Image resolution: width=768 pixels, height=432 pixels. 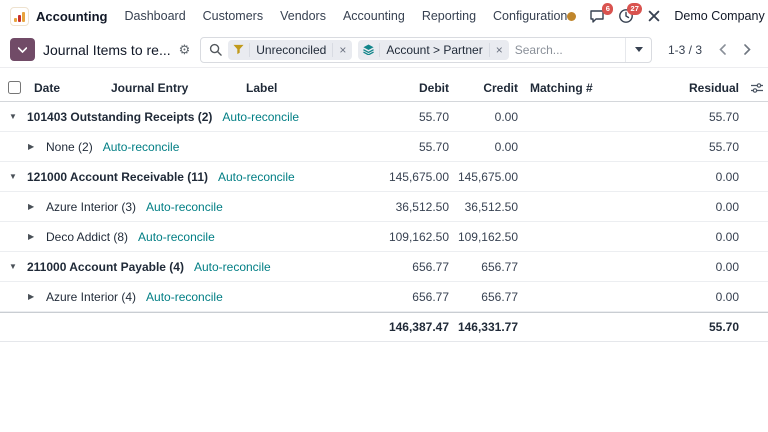 I want to click on activities-badge: 27, so click(x=635, y=9).